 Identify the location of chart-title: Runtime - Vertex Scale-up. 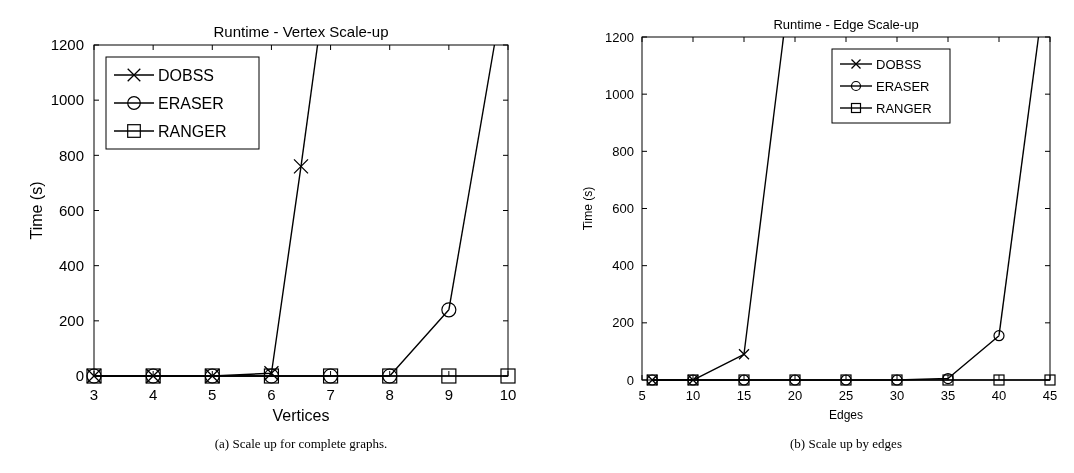
(301, 31).